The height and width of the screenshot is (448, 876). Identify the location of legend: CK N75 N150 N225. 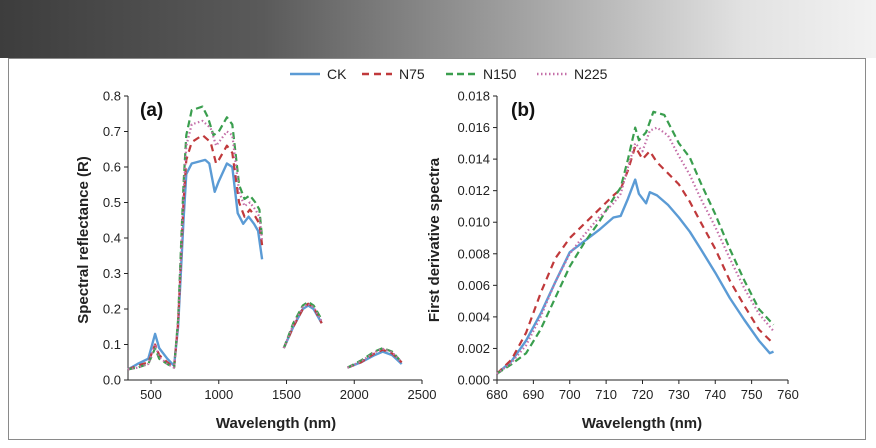
(449, 74).